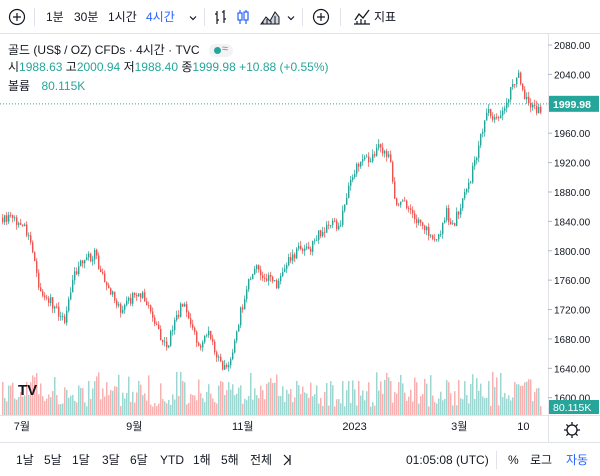 This screenshot has height=476, width=600. I want to click on market-status-pill: ≈, so click(220, 50).